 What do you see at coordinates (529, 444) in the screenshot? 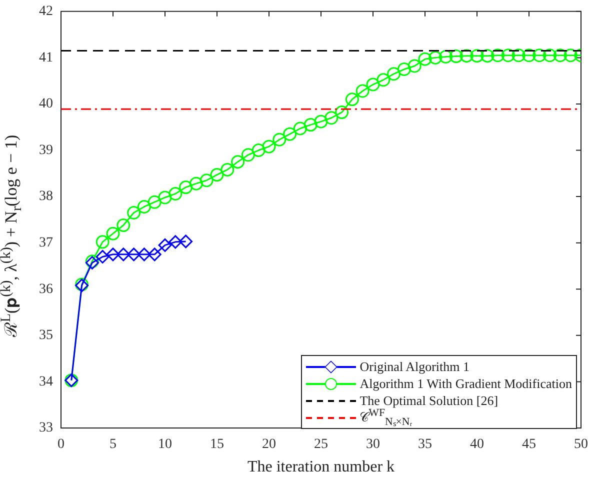
I see `x-tick-label: 45` at bounding box center [529, 444].